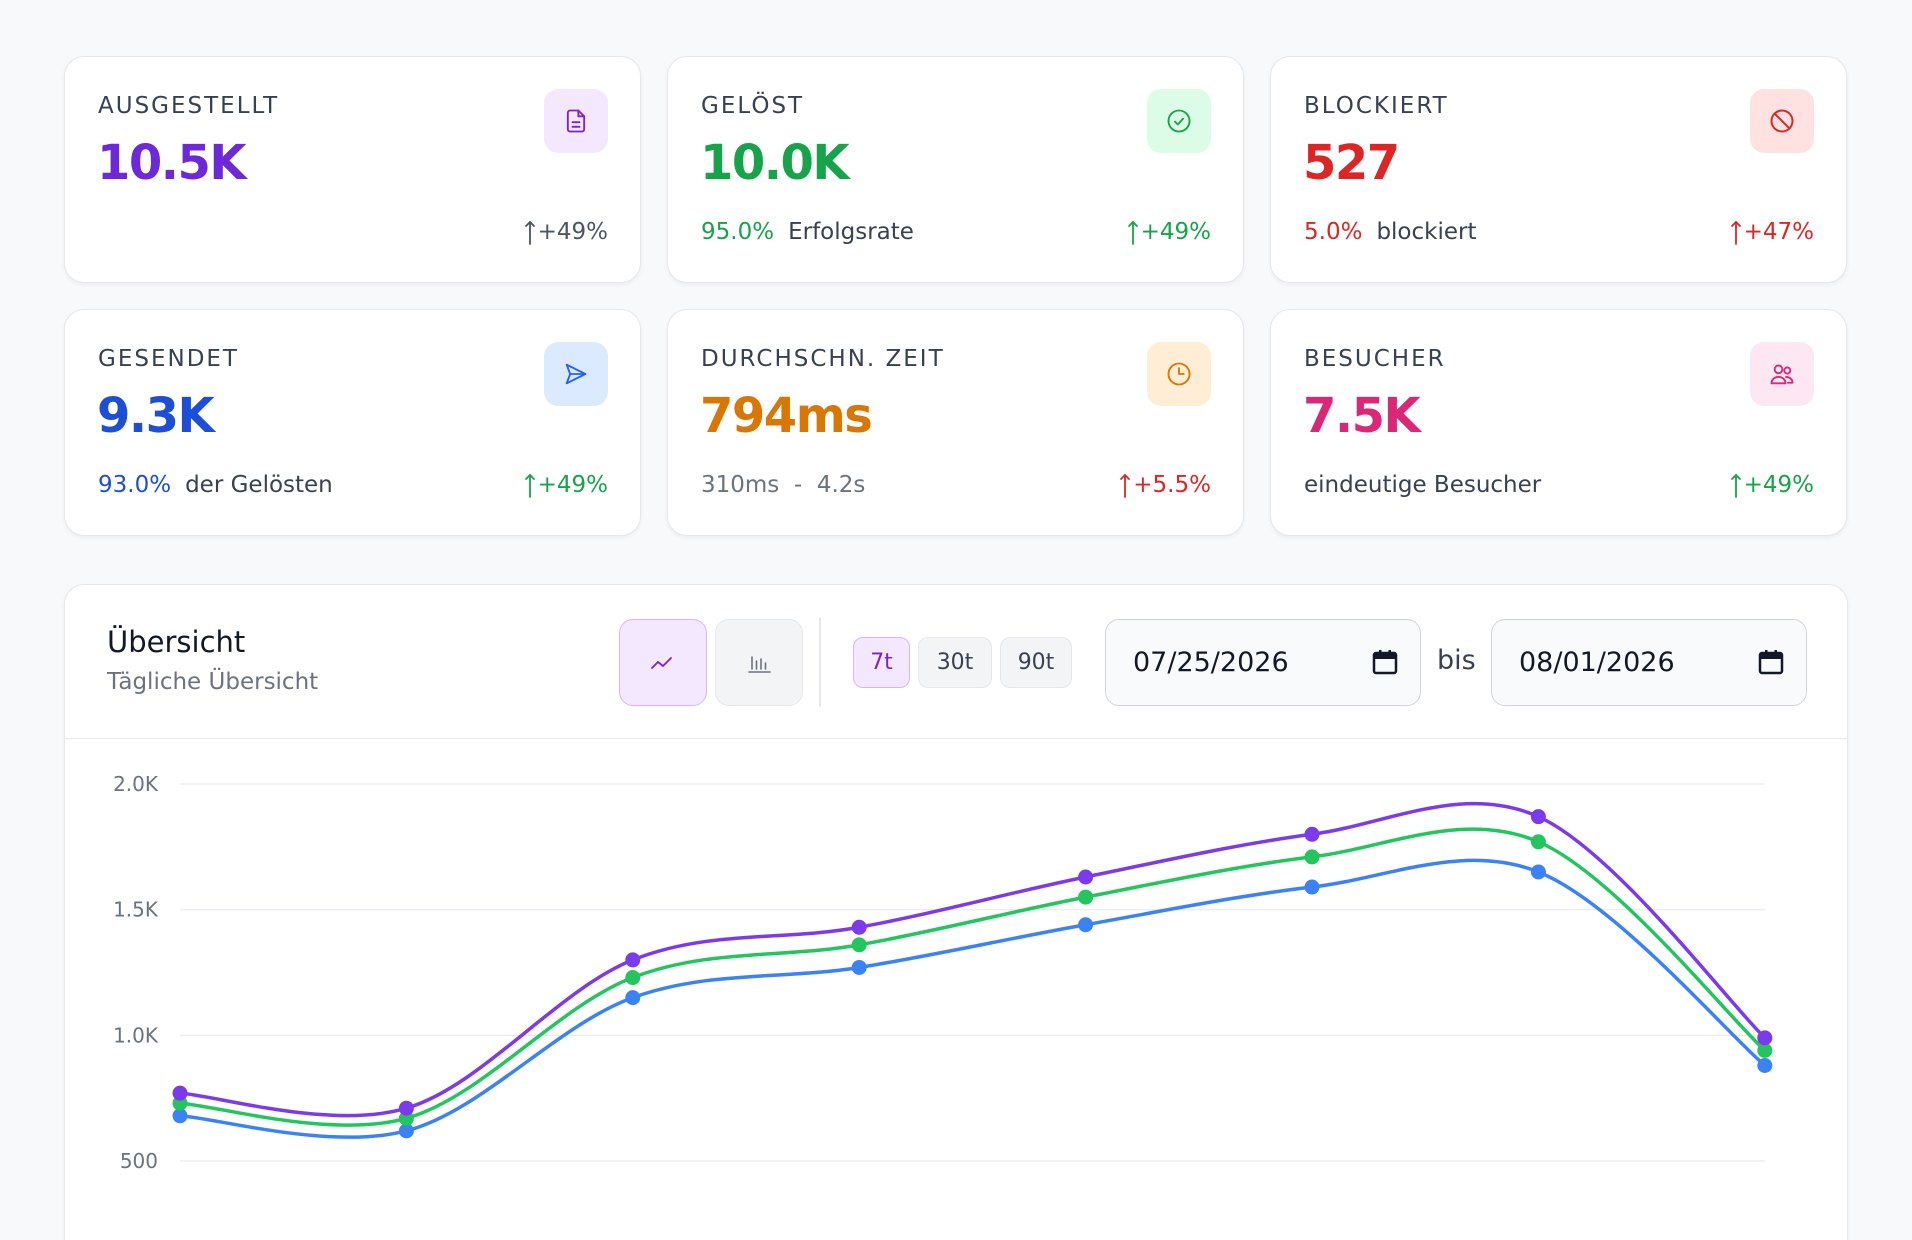 This screenshot has height=1240, width=1912. I want to click on y-tick-label: 1.5K, so click(136, 910).